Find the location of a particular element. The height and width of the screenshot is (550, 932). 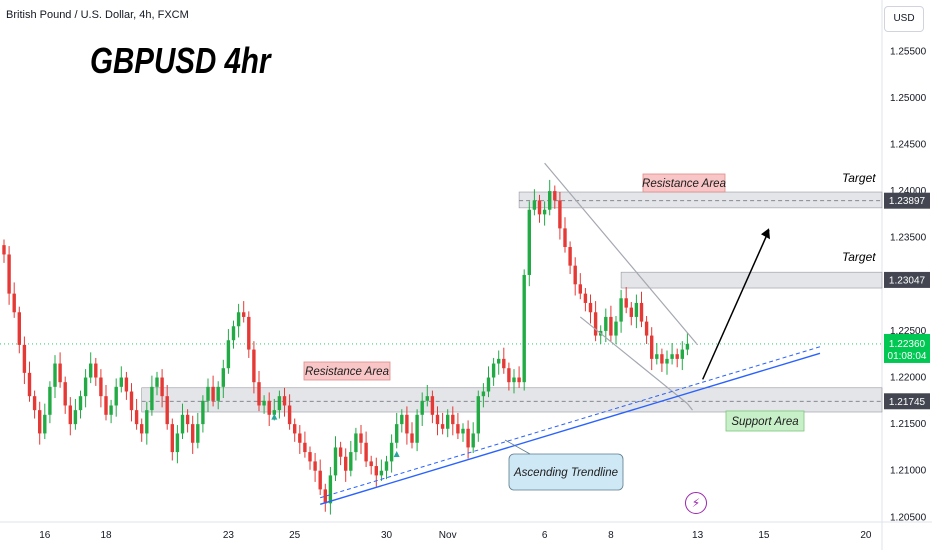

channel-lower-line is located at coordinates (633, 360).